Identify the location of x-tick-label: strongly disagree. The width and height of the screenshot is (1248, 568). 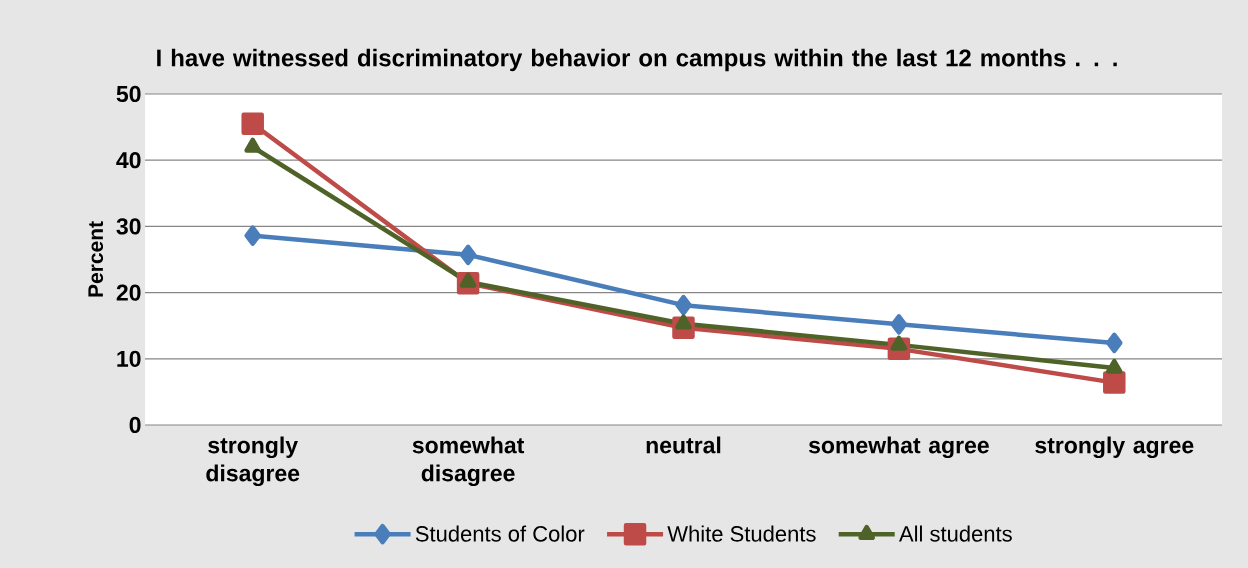
(253, 461).